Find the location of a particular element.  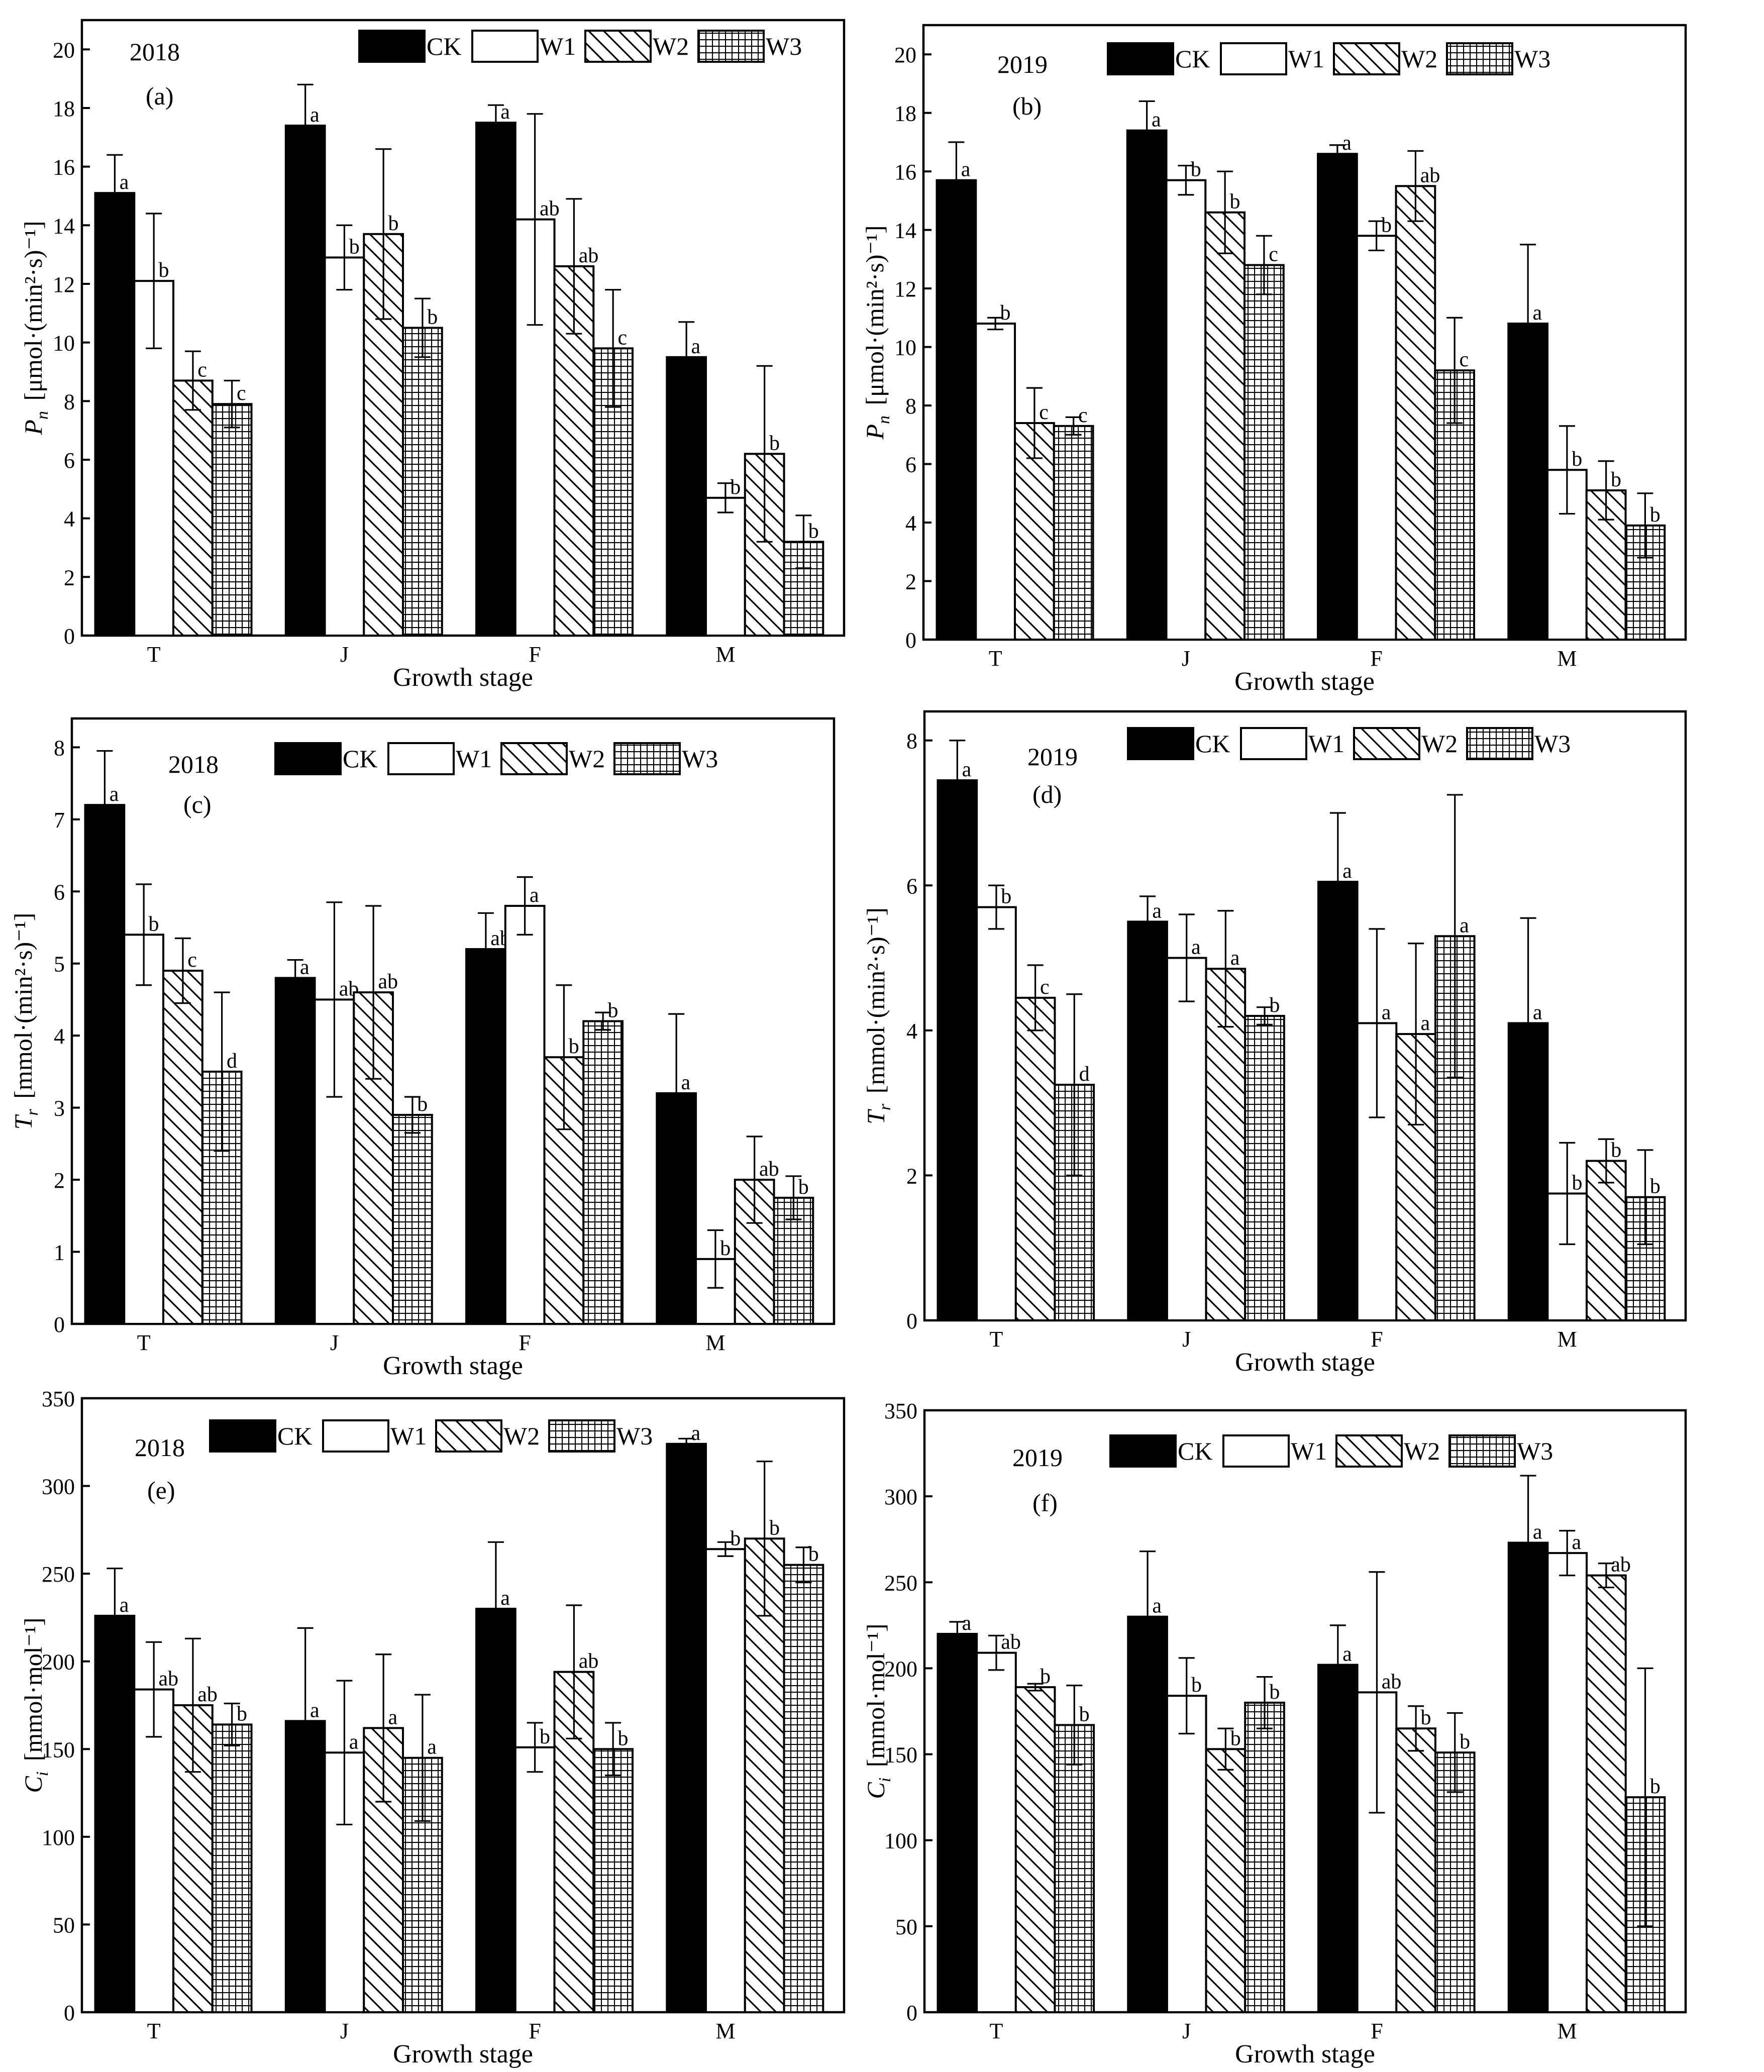

y-tick-label: 10 is located at coordinates (905, 348).